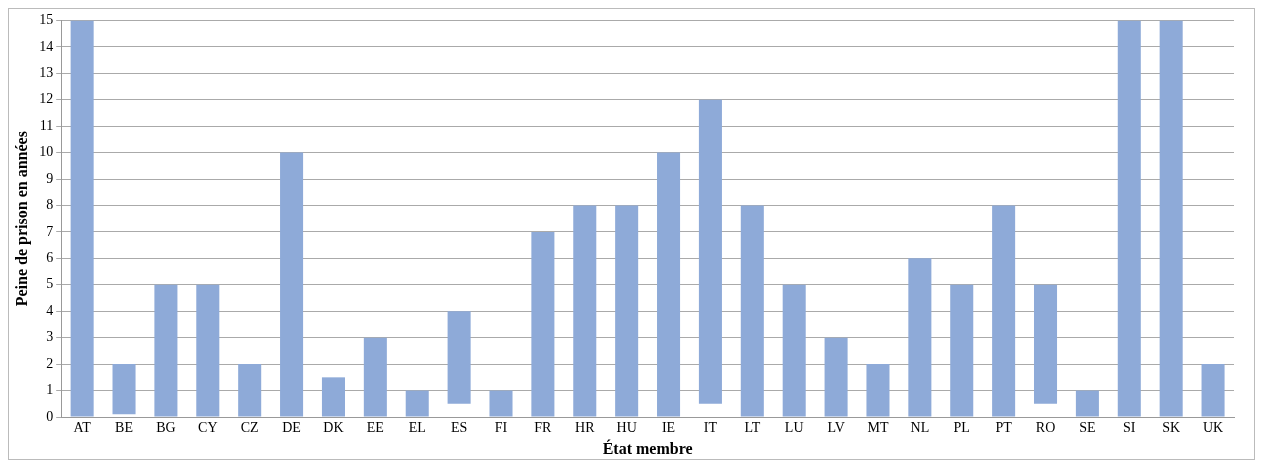 The image size is (1267, 471). What do you see at coordinates (543, 428) in the screenshot?
I see `x-tick-label: FR` at bounding box center [543, 428].